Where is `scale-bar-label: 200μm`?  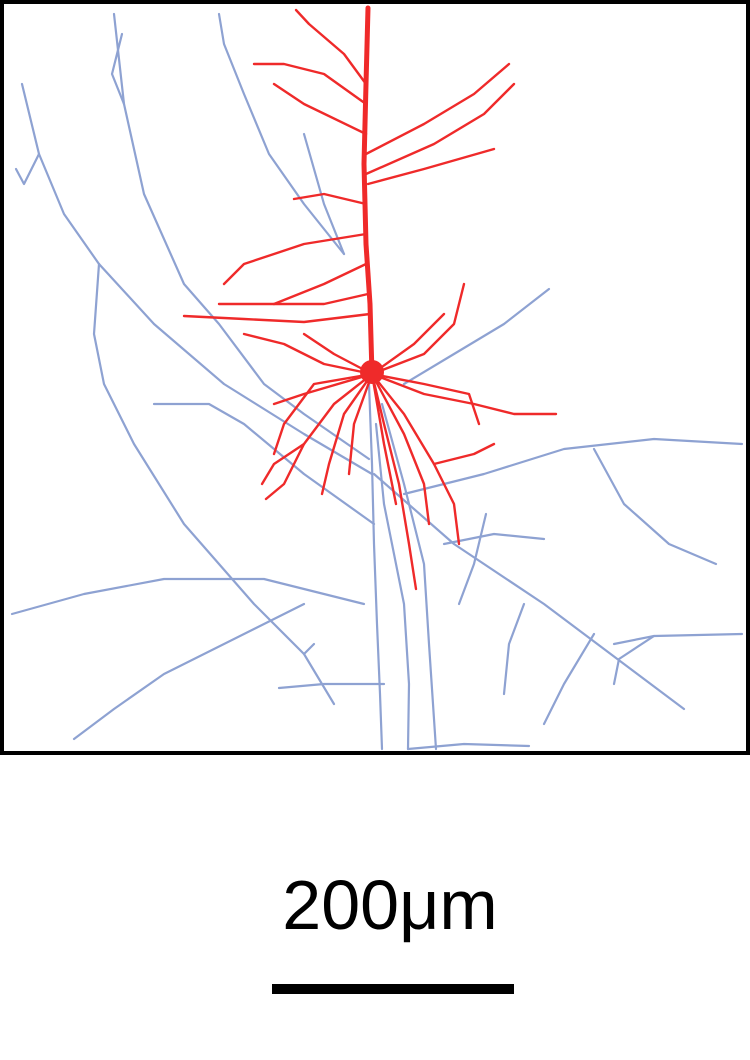 scale-bar-label: 200μm is located at coordinates (390, 905).